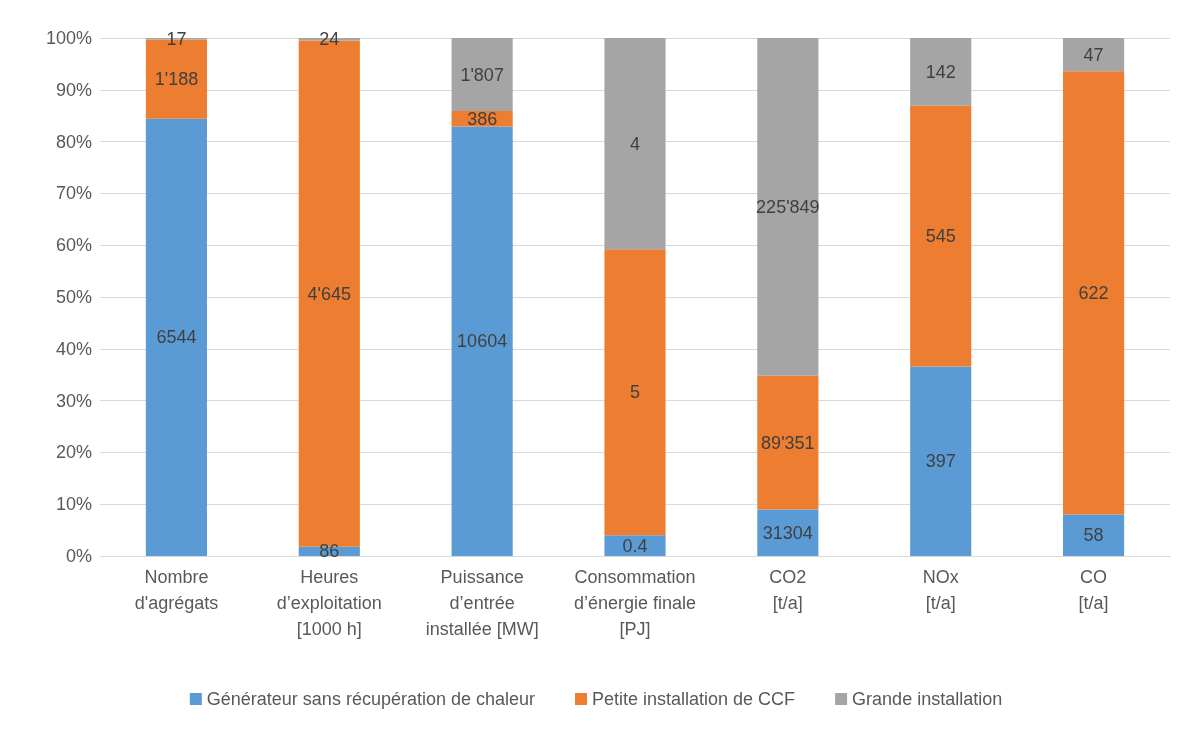  What do you see at coordinates (329, 293) in the screenshot?
I see `annotation: 4'645` at bounding box center [329, 293].